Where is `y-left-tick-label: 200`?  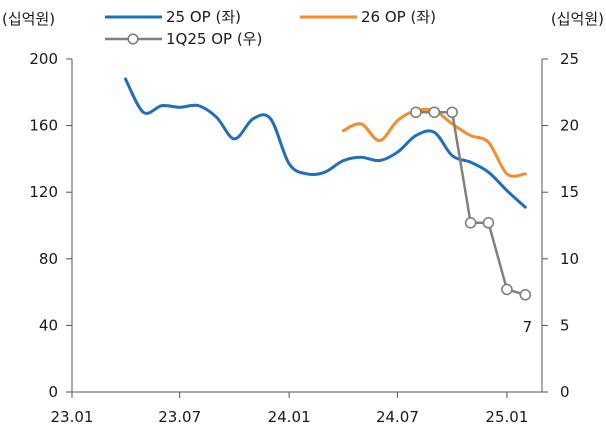 y-left-tick-label: 200 is located at coordinates (43, 59).